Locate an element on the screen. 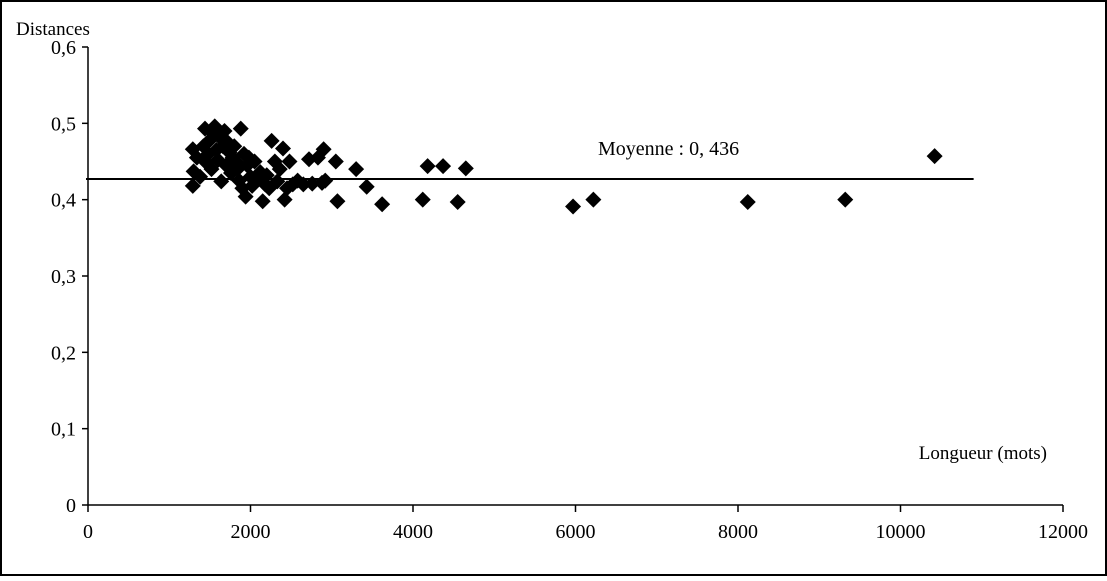 The height and width of the screenshot is (581, 1107). x-tick-label: 4000 is located at coordinates (413, 532).